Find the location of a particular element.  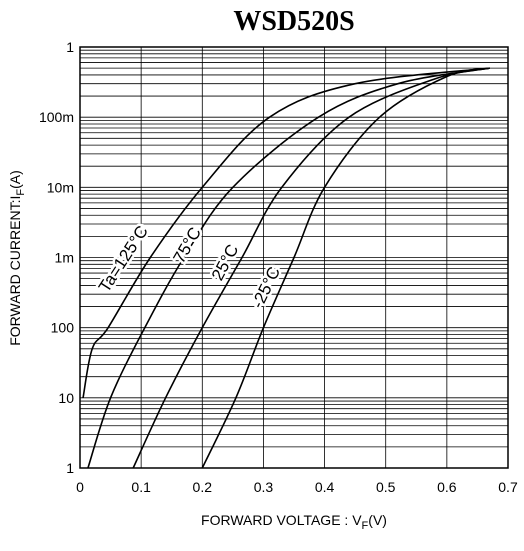

x-axis-label: FORWARD VOLTAGE : VF(V) is located at coordinates (294, 522).